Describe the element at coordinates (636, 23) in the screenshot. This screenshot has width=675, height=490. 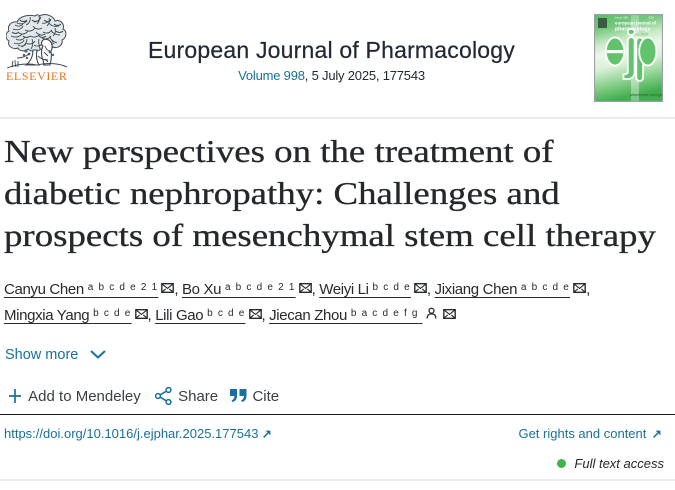
I see `svg-text: european journal of` at that location.